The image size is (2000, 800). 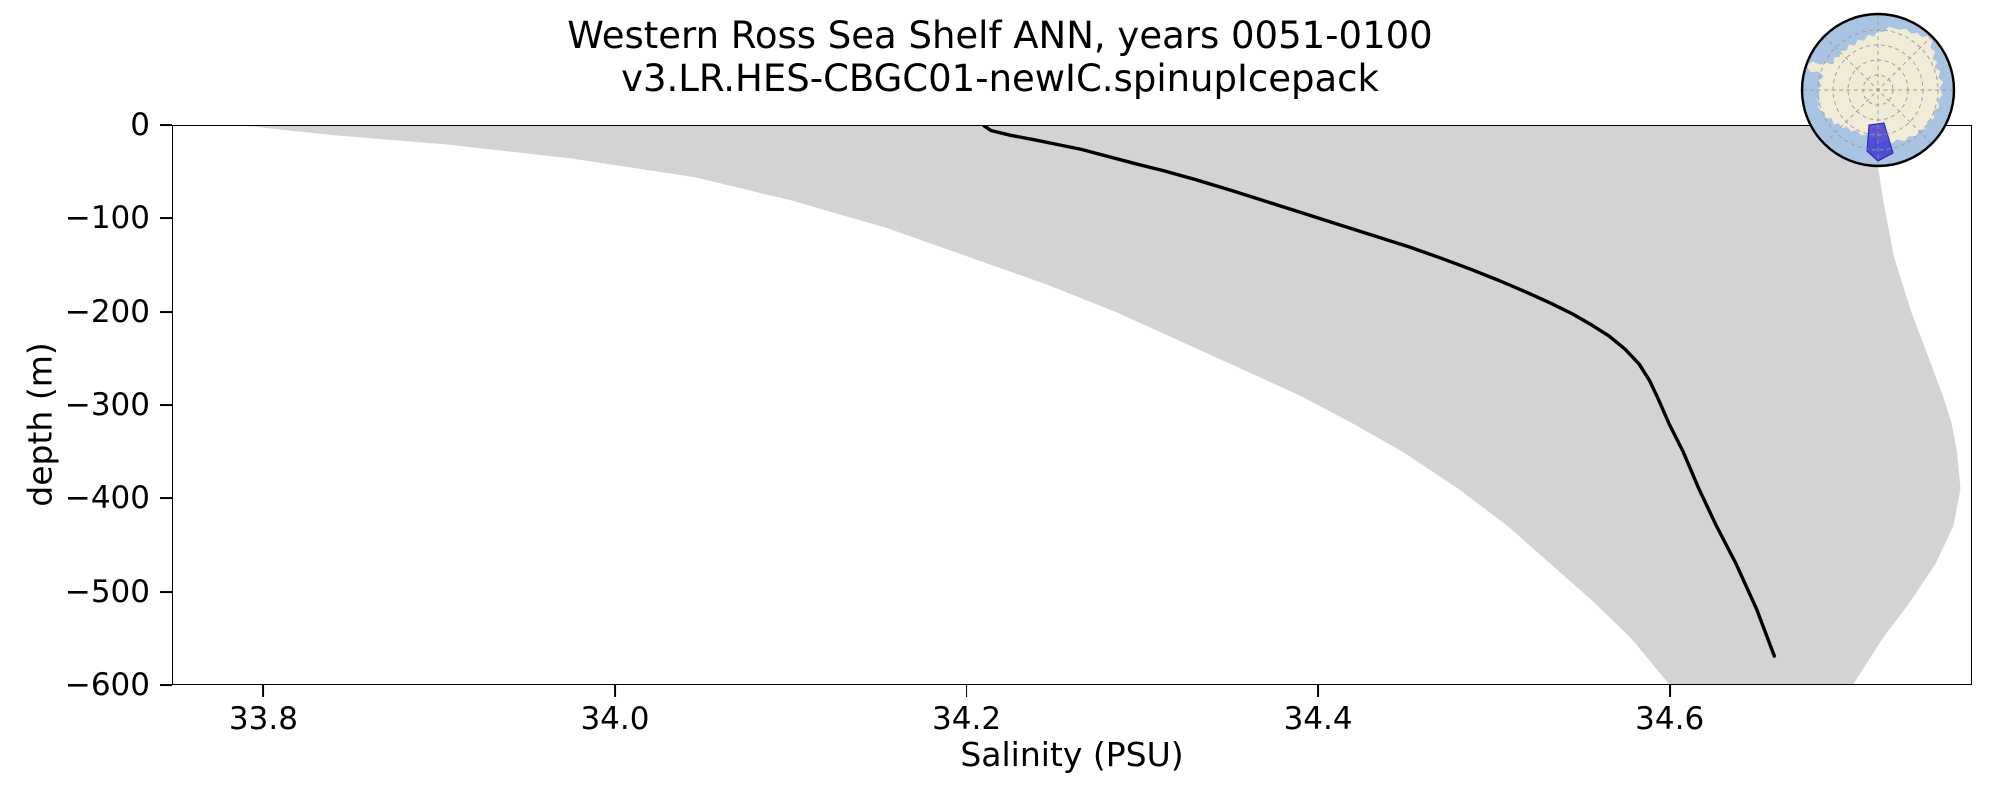 What do you see at coordinates (107, 311) in the screenshot?
I see `y-tick-label: −200` at bounding box center [107, 311].